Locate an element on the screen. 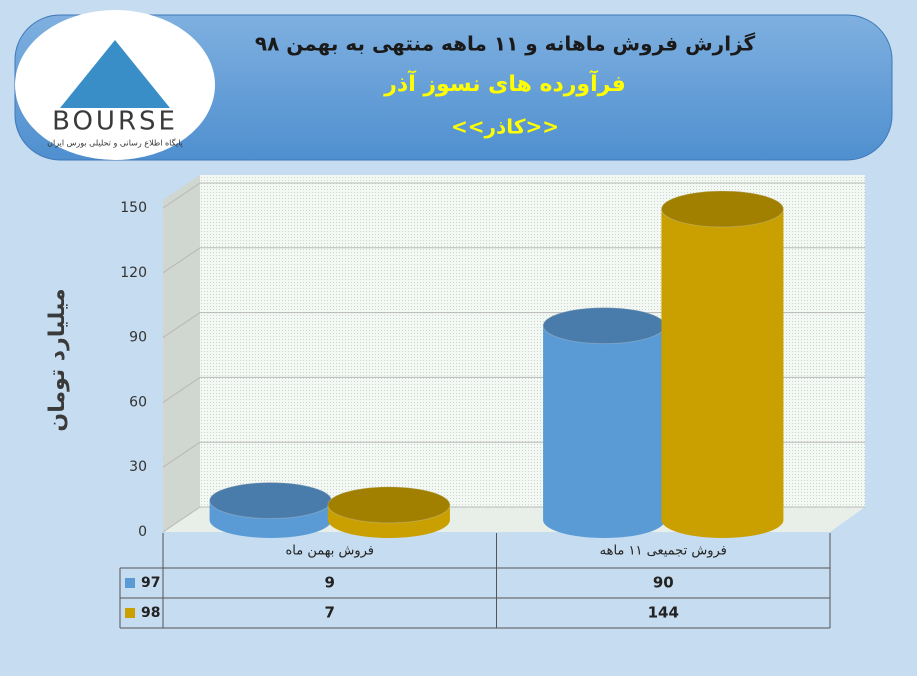  logo-shape is located at coordinates (115, 74).